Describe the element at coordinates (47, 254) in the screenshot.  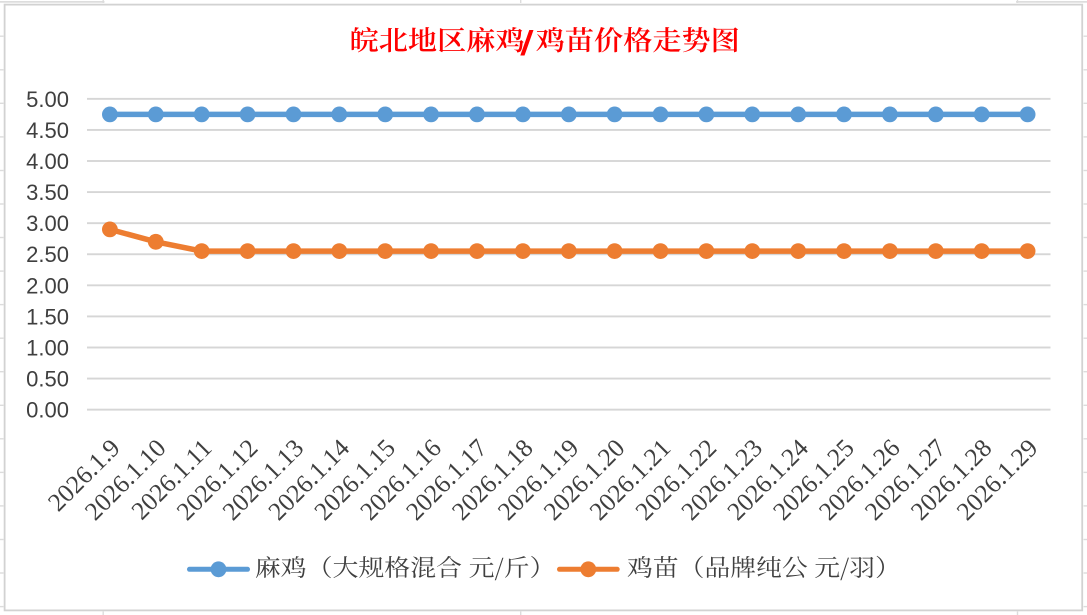
I see `svg-text: 2.50` at that location.